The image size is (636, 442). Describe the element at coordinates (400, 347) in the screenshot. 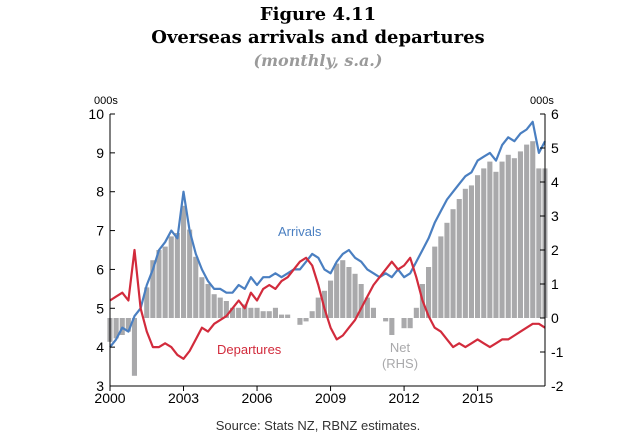

I see `net-label: Net` at that location.